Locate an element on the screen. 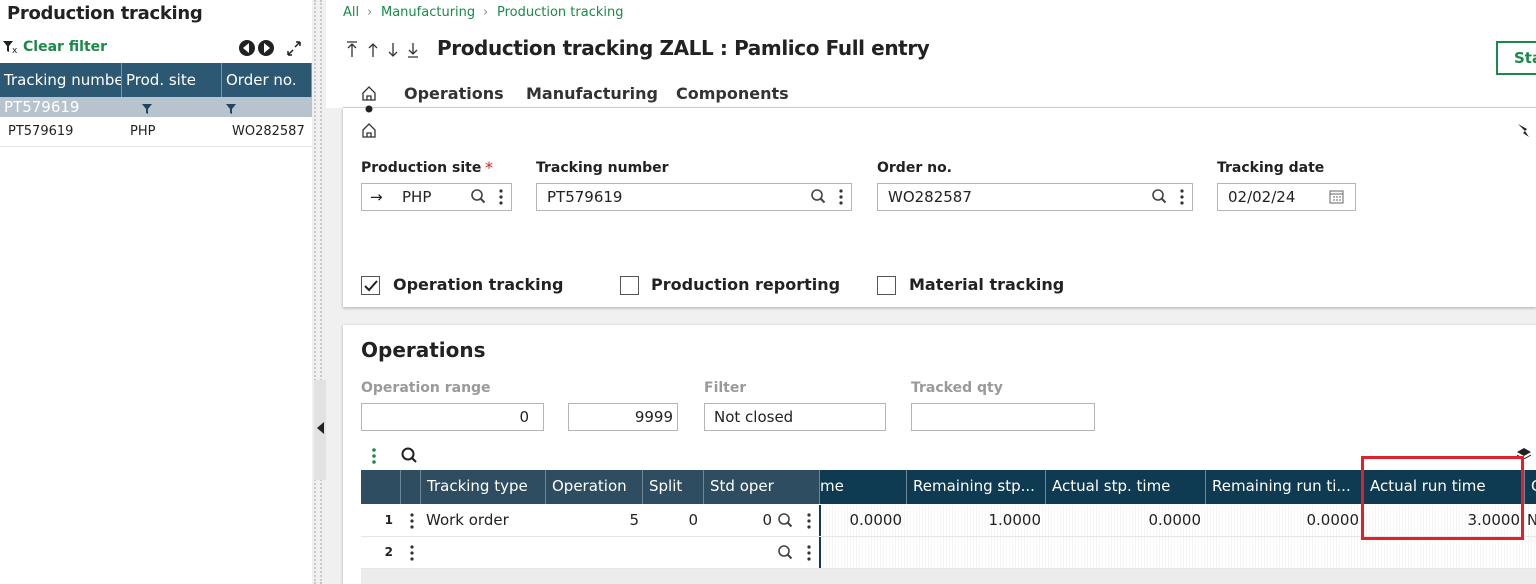  field-label: Order no. is located at coordinates (915, 168).